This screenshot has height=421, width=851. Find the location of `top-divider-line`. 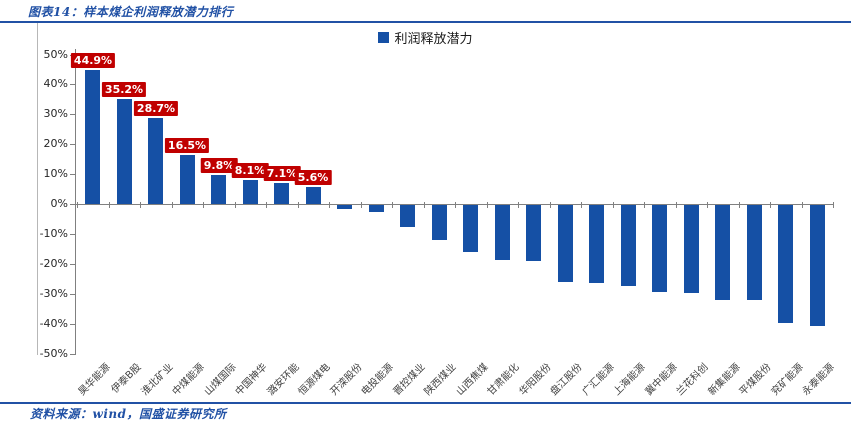

top-divider-line is located at coordinates (425, 22).